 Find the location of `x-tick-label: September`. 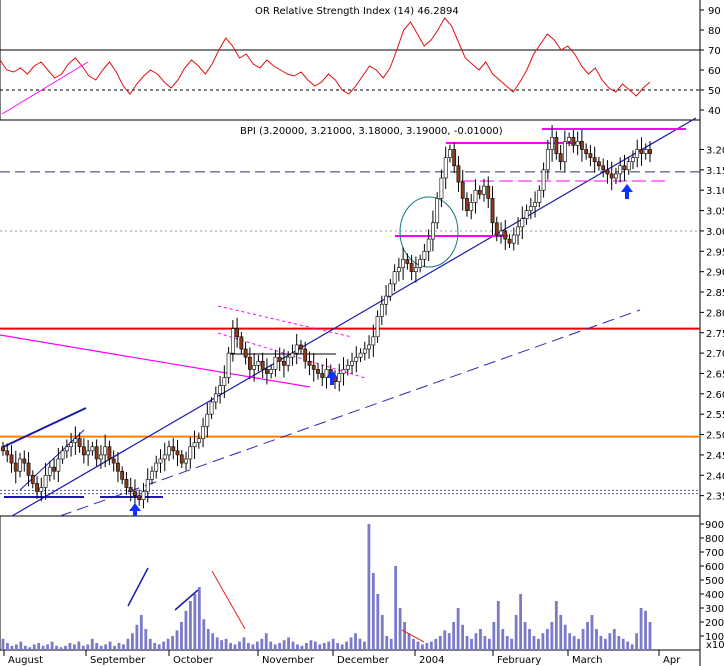

x-tick-label: September is located at coordinates (118, 660).